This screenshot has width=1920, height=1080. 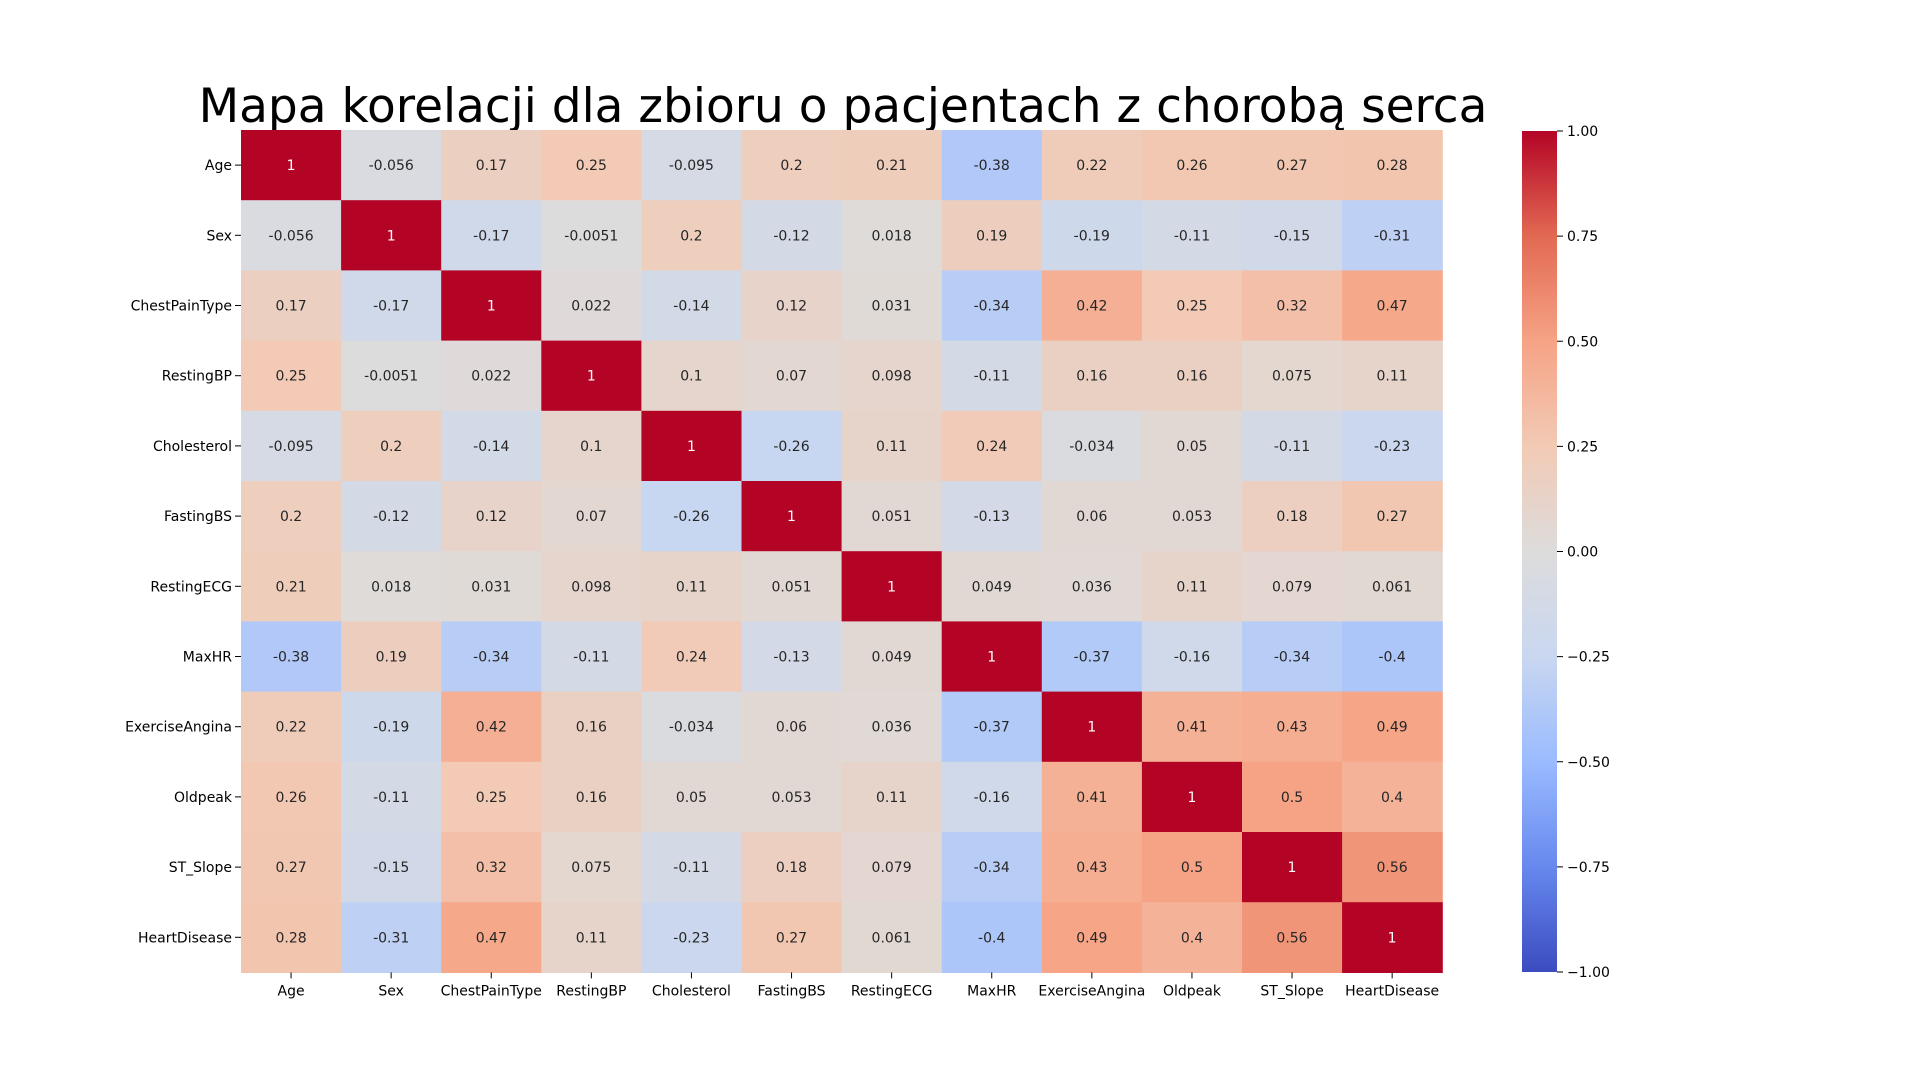 What do you see at coordinates (691, 377) in the screenshot?
I see `cell-annotation: 0.1` at bounding box center [691, 377].